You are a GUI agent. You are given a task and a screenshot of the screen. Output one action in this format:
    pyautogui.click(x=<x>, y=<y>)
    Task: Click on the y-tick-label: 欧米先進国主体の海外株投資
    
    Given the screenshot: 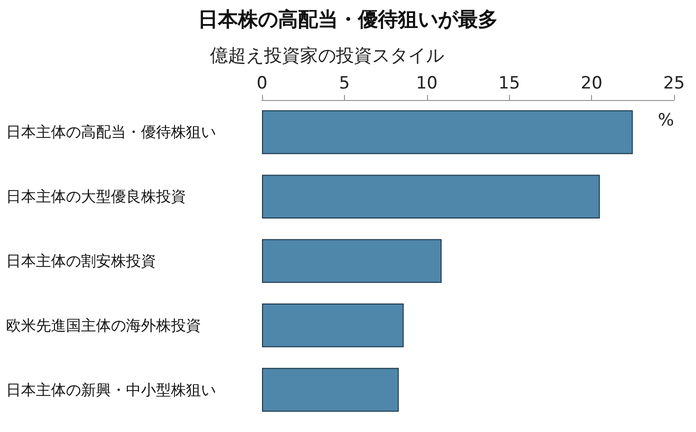 What is the action you would take?
    pyautogui.click(x=103, y=325)
    